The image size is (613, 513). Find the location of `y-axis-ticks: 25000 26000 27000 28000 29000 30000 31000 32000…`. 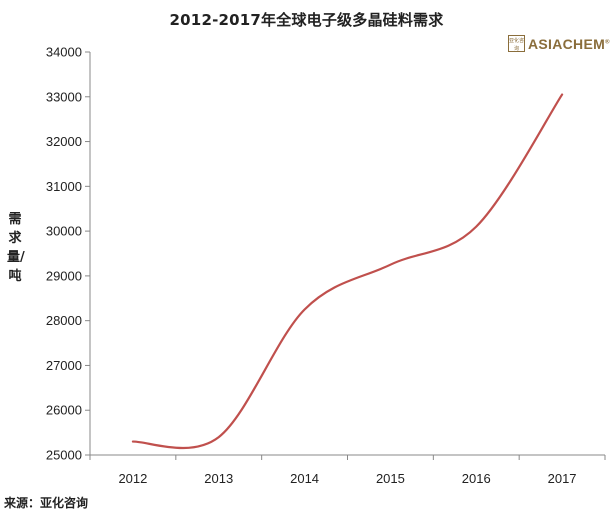

y-axis-ticks: 25000 26000 27000 28000 29000 30000 31000 32000… is located at coordinates (68, 254).